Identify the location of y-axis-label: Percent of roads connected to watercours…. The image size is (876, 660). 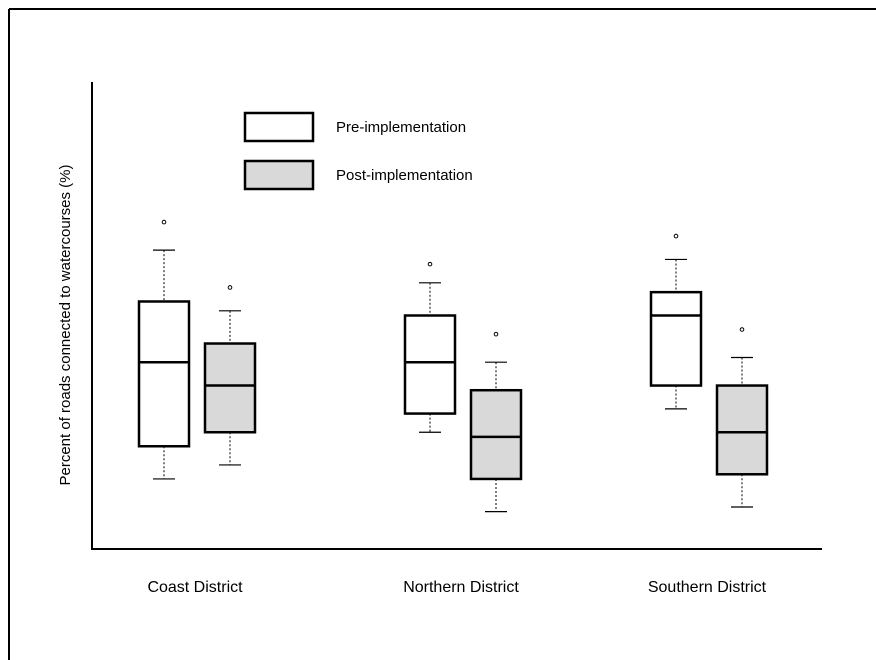
(65, 325).